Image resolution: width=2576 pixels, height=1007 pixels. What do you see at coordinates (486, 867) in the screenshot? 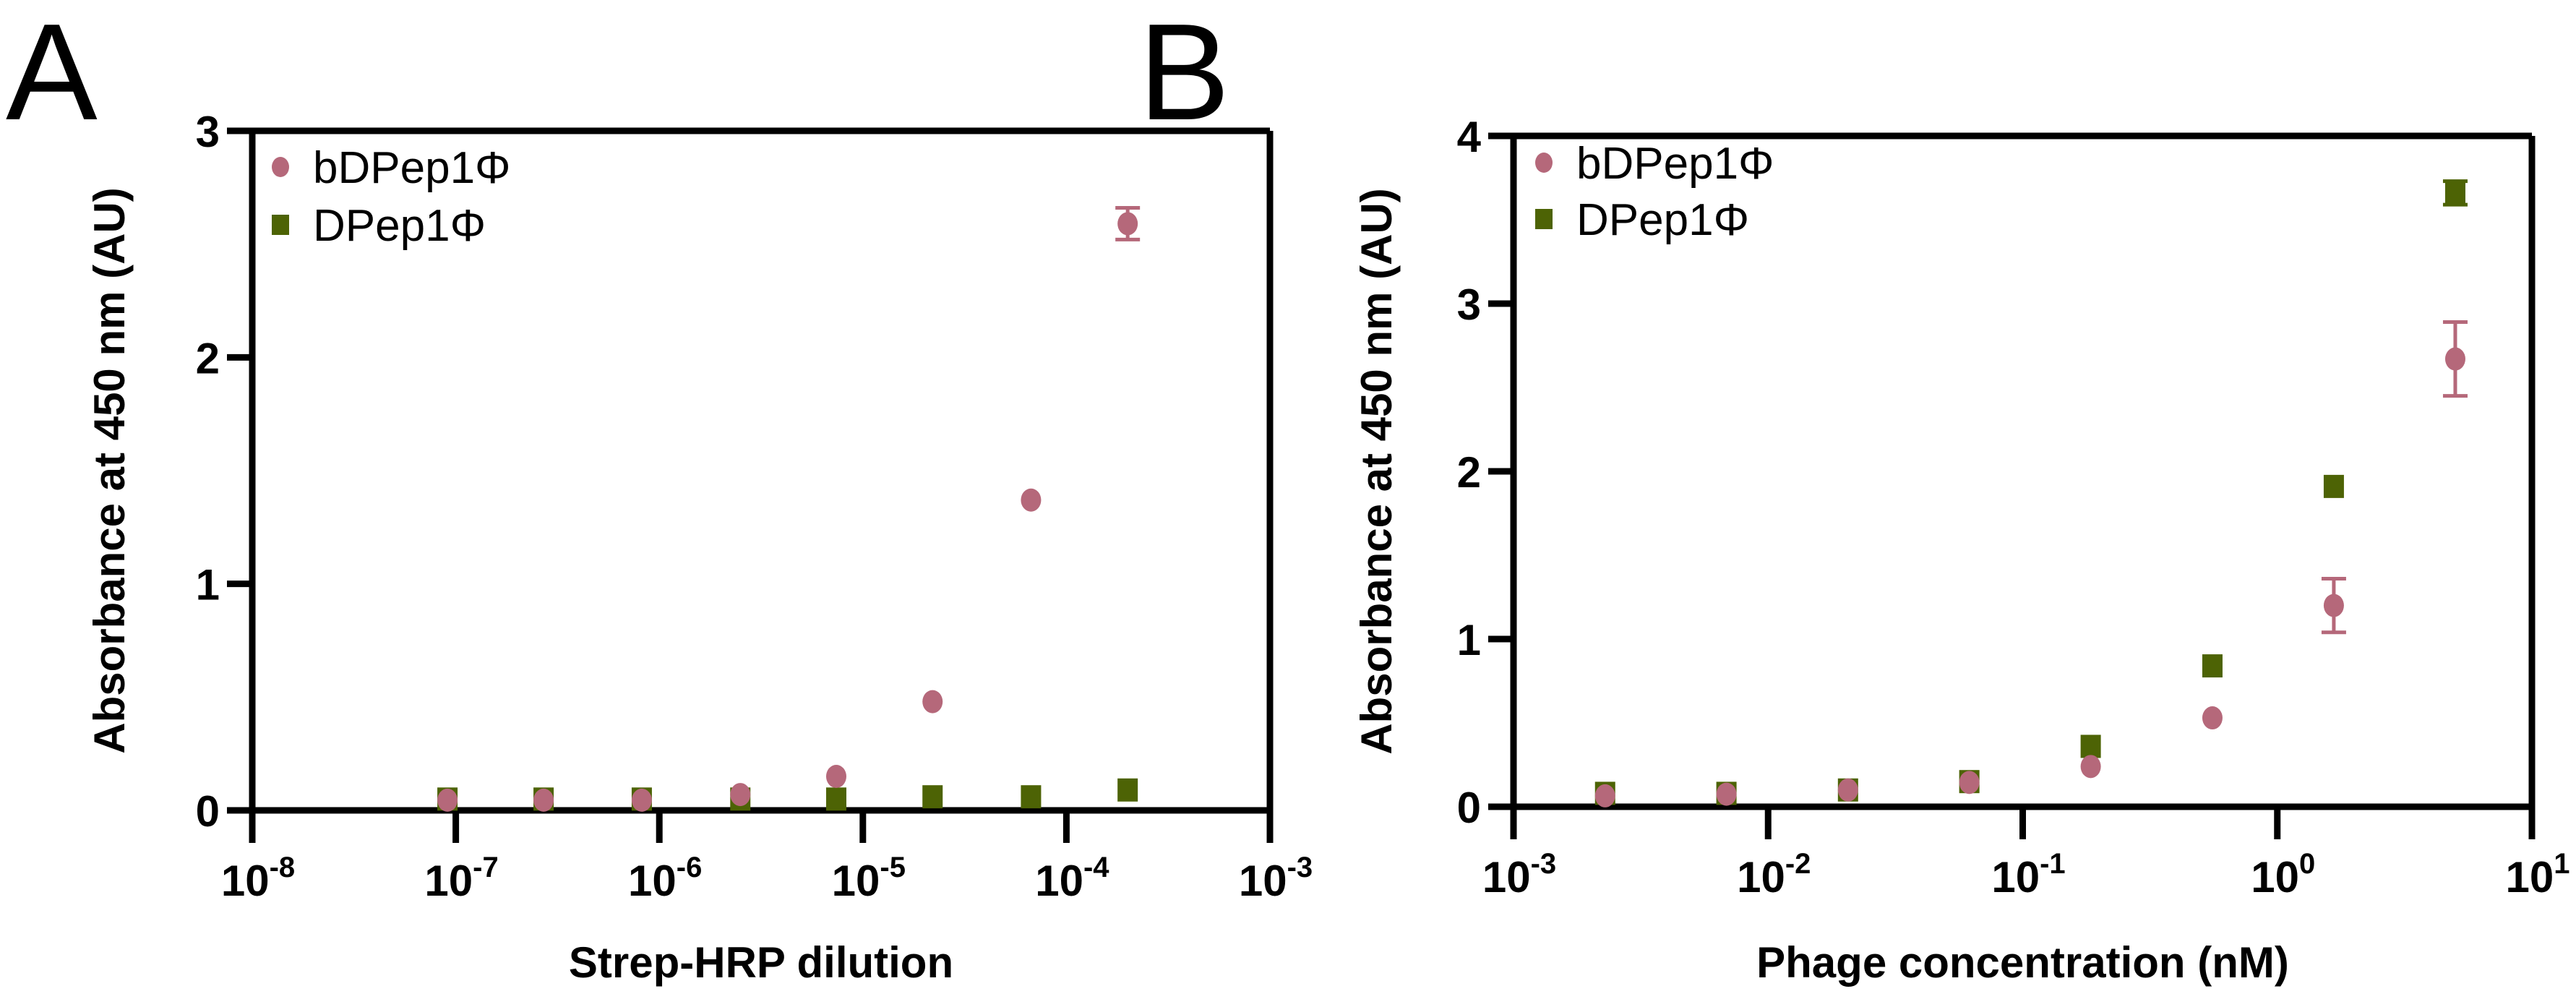
I see `x-tick-exponent: -7` at bounding box center [486, 867].